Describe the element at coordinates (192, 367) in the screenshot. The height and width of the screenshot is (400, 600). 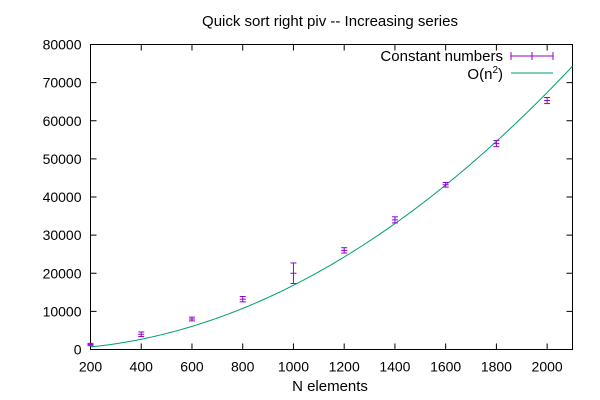
I see `x-tick-label: 600` at that location.